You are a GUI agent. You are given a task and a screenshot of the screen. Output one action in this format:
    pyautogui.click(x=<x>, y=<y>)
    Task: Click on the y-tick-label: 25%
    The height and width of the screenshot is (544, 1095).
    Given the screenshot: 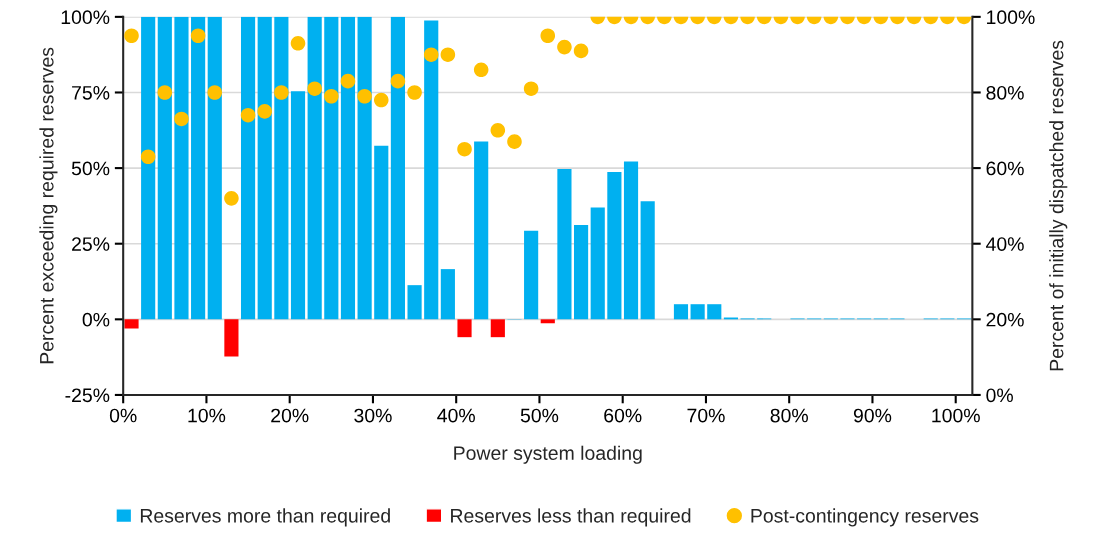 What is the action you would take?
    pyautogui.click(x=91, y=244)
    